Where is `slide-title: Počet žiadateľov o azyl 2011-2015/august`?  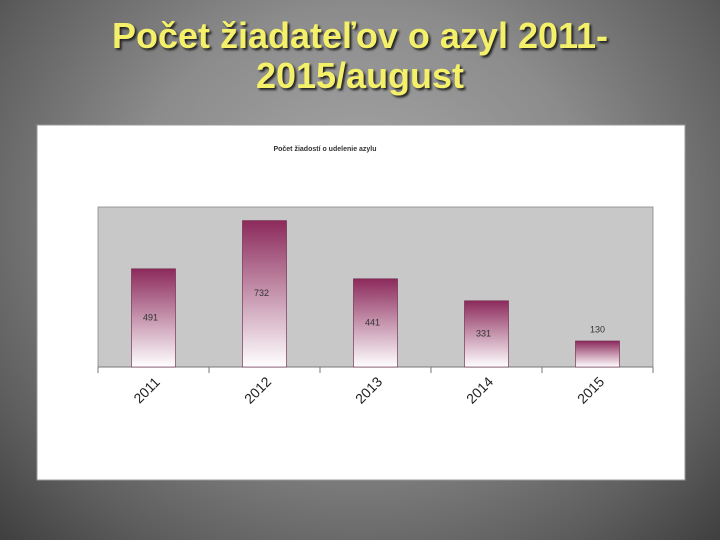
slide-title: Počet žiadateľov o azyl 2011-2015/august is located at coordinates (360, 55).